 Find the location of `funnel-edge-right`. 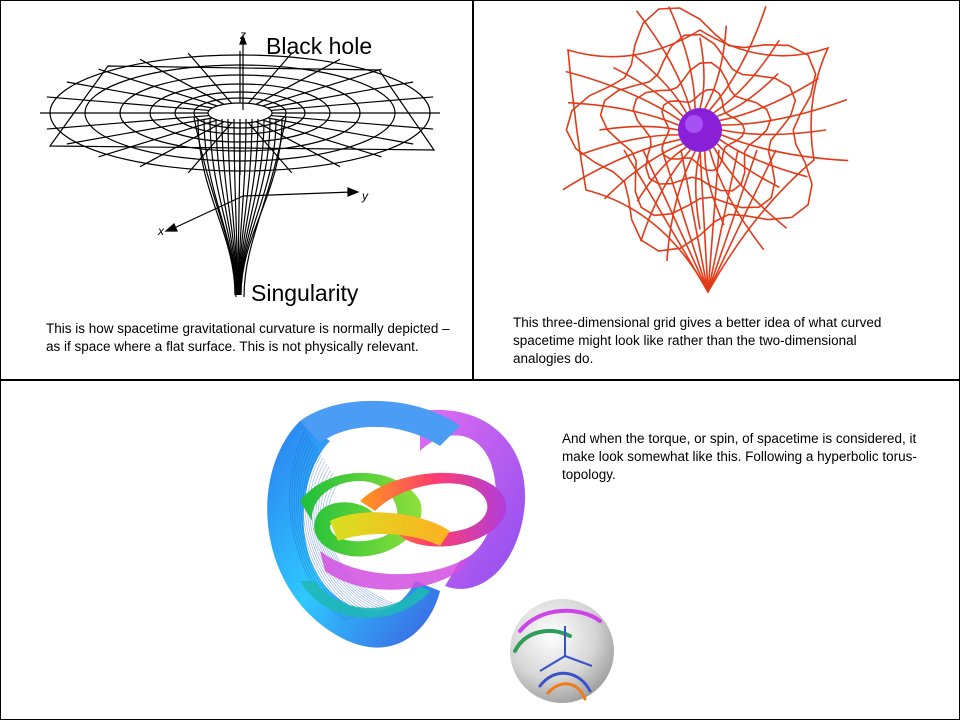

funnel-edge-right is located at coordinates (265, 207).